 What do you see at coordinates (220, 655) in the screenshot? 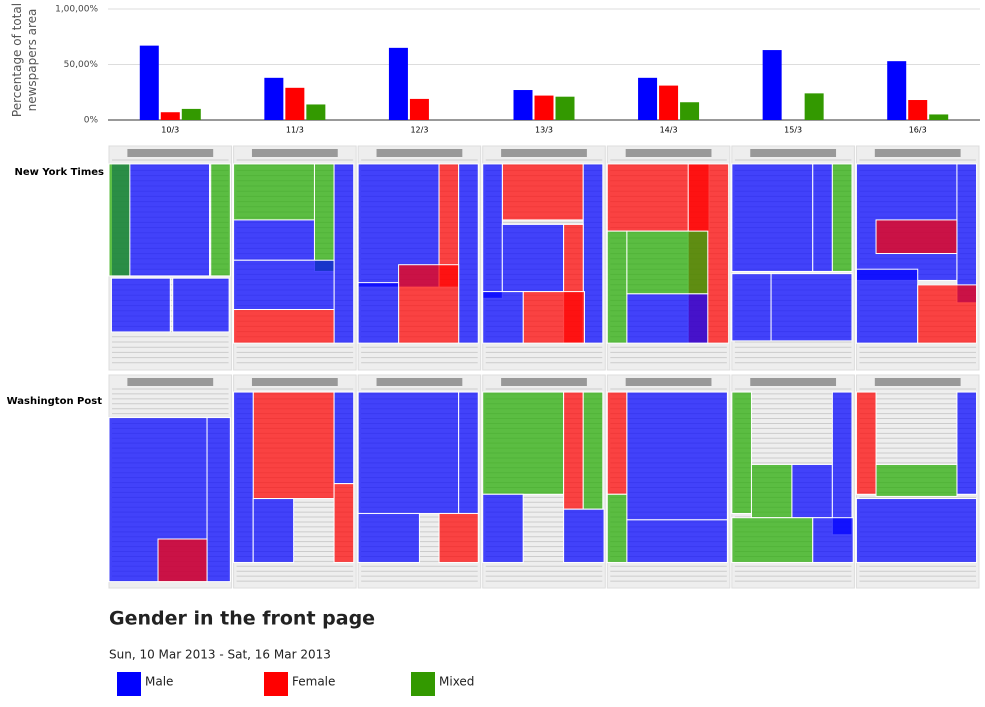
I see `subtitle: Sun, 10 Mar 2013 - Sat, 16 Mar 2013` at bounding box center [220, 655].